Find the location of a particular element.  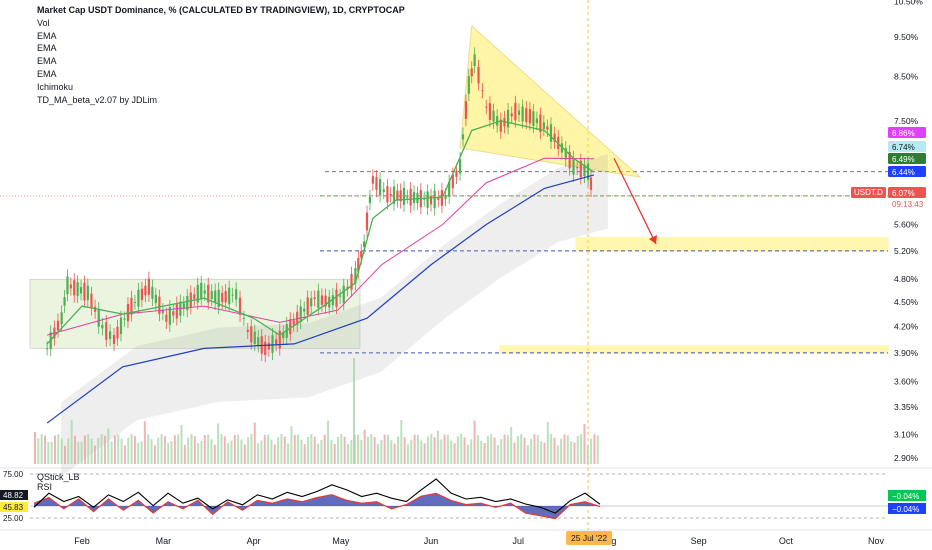

target-zone is located at coordinates (732, 244).